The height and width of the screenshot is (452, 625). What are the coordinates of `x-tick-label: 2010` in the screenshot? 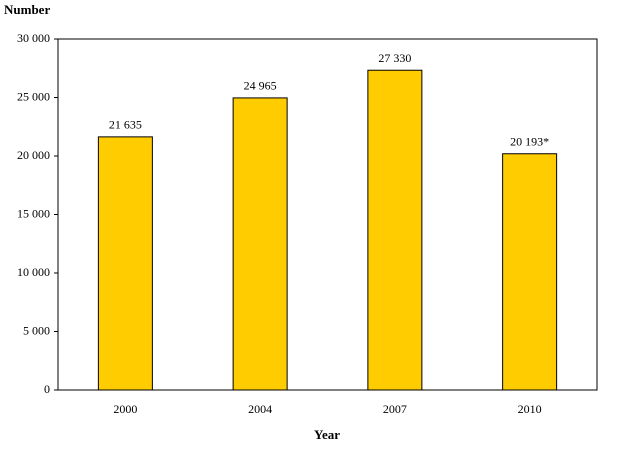 It's located at (530, 409).